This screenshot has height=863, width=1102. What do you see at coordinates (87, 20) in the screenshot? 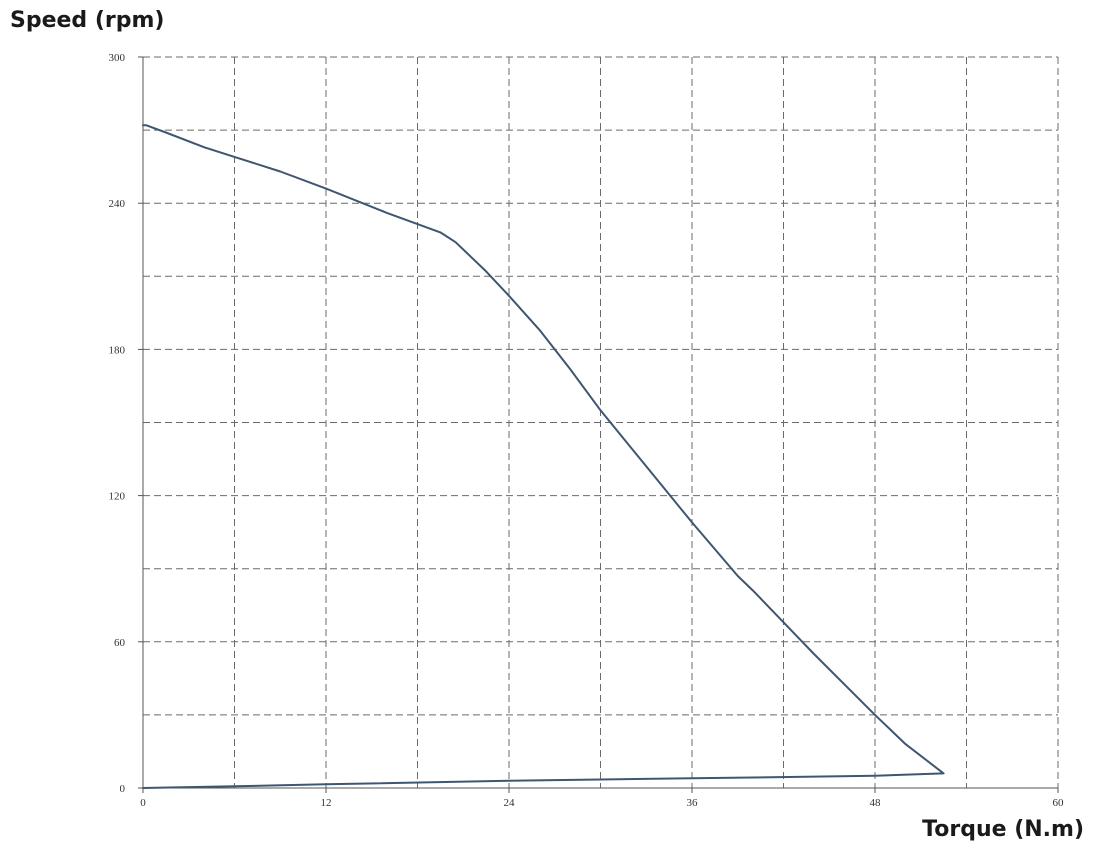
I see `y-axis-label: Speed (rpm)` at bounding box center [87, 20].